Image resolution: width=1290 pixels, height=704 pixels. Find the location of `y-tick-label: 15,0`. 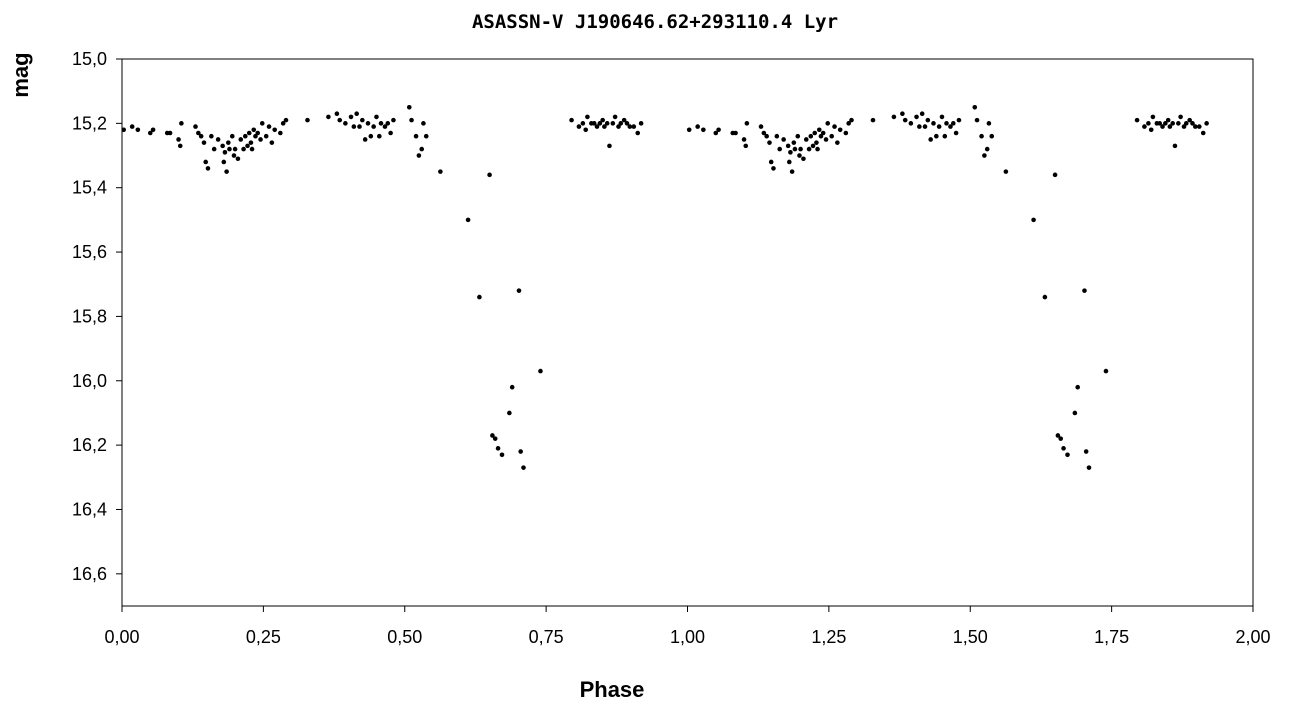

y-tick-label: 15,0 is located at coordinates (89, 59).